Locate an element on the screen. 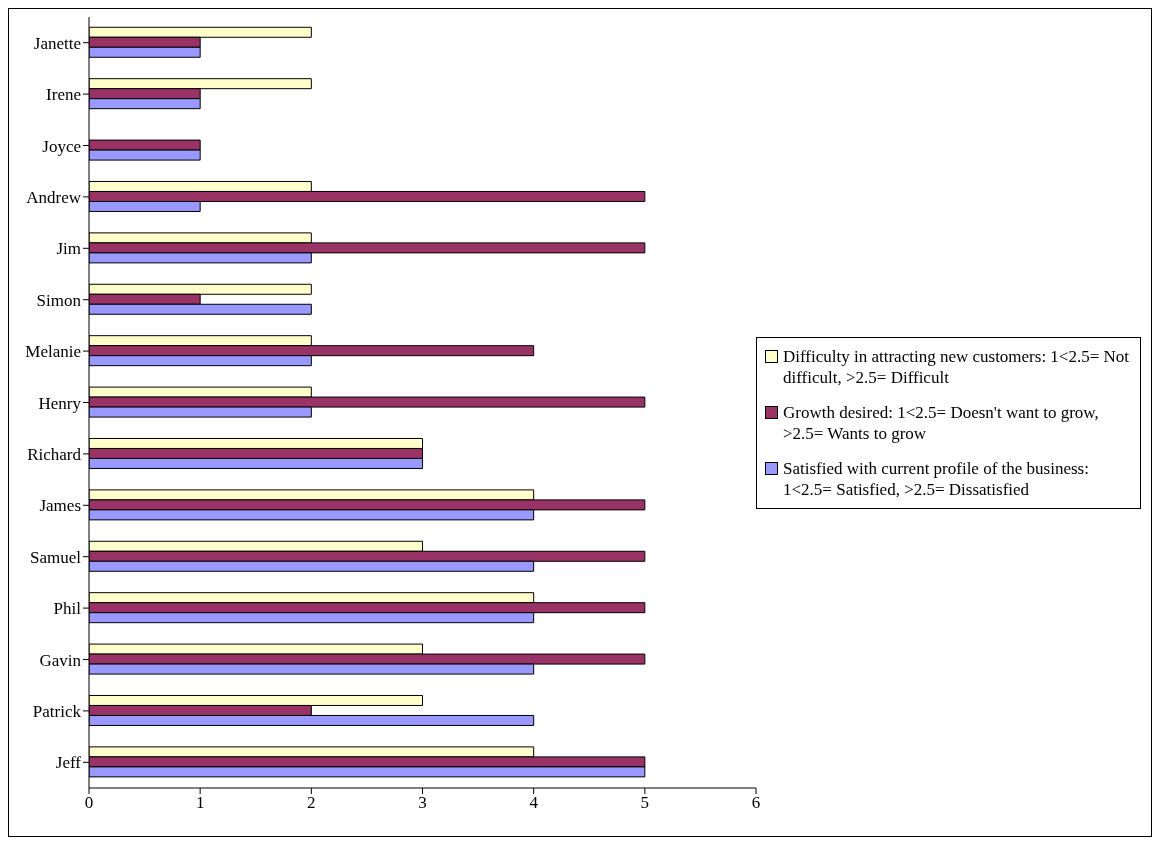  x-tick-label: 3 is located at coordinates (422, 803).